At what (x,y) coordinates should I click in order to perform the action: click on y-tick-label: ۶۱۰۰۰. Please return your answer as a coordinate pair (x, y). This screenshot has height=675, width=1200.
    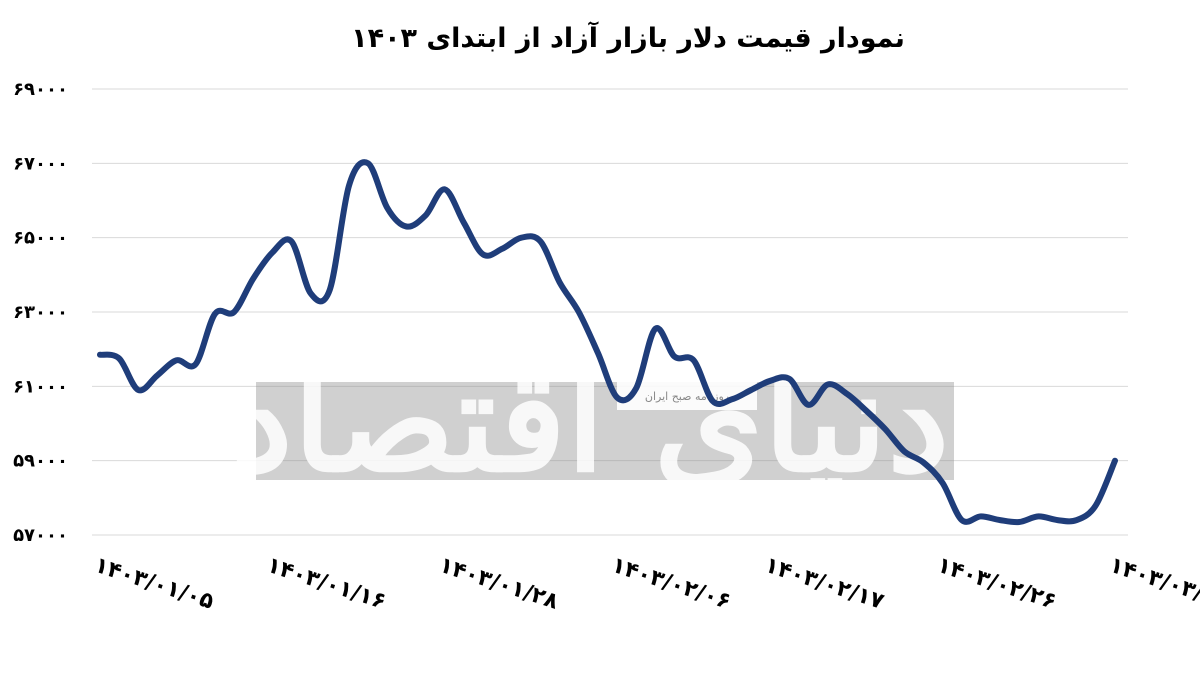
    Looking at the image, I should click on (40, 386).